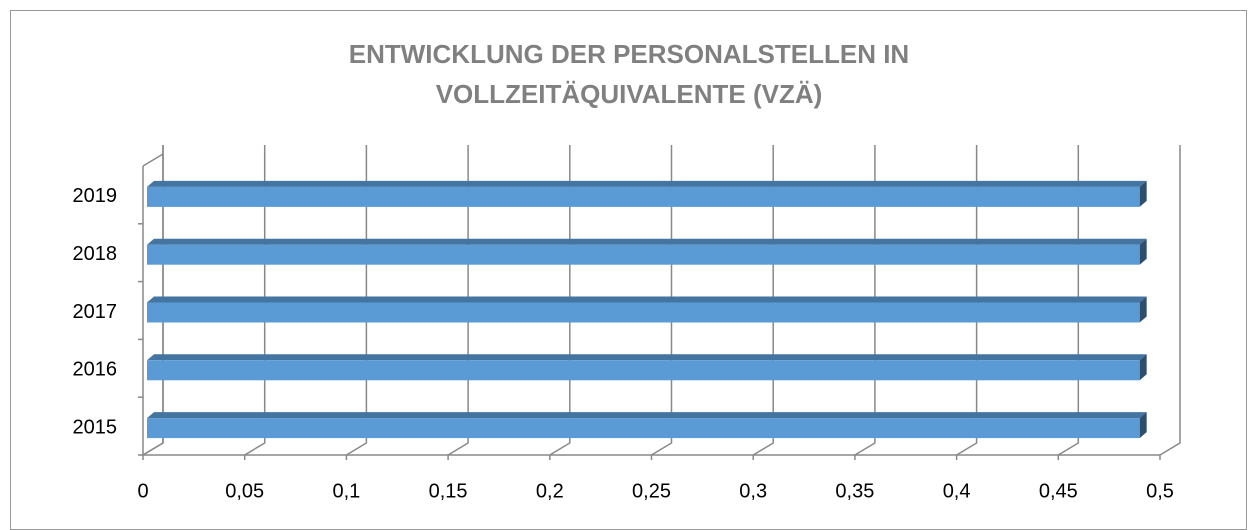  I want to click on y-tick-label: 2018, so click(95, 254).